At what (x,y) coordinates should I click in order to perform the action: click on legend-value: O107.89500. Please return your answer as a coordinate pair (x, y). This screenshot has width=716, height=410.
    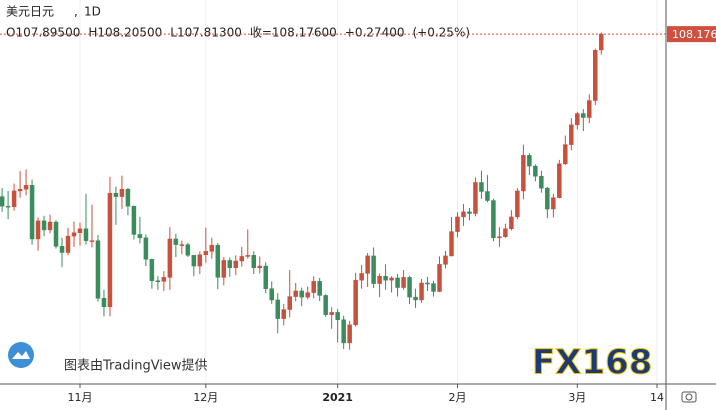
    Looking at the image, I should click on (43, 33).